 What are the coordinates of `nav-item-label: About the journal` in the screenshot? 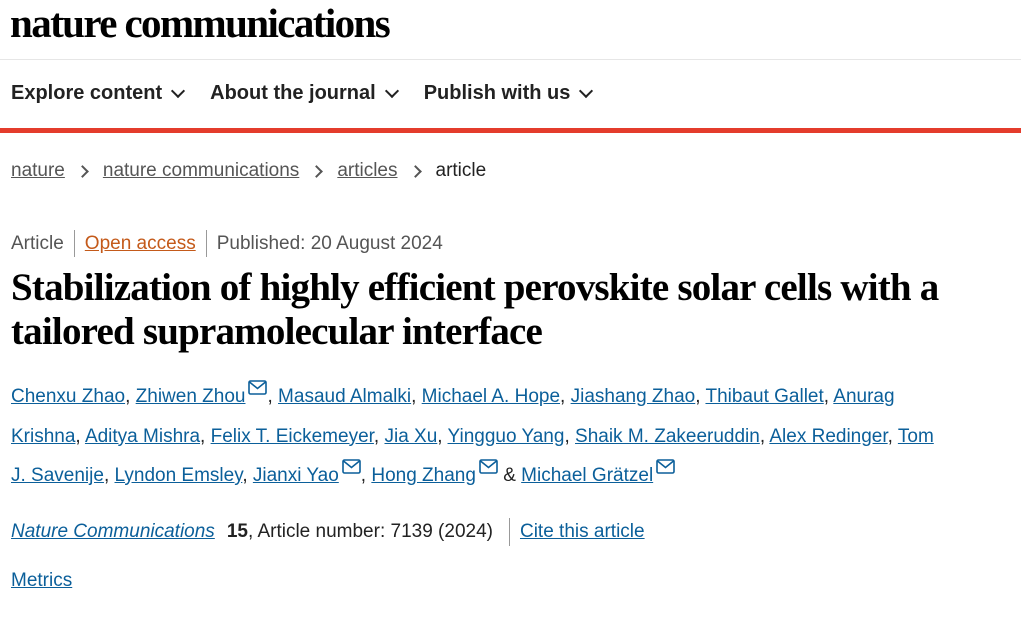 It's located at (293, 93).